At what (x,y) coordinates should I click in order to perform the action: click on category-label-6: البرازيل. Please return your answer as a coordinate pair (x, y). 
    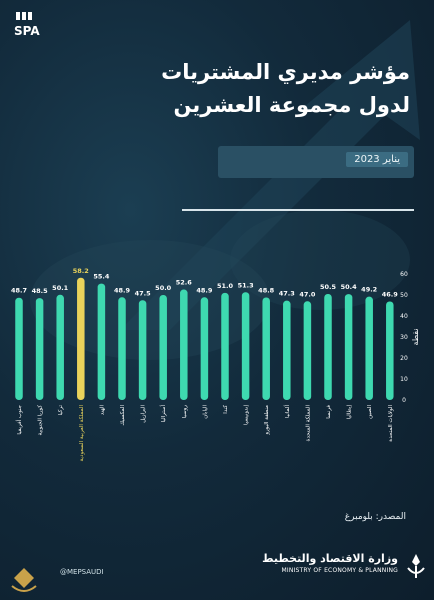
    Looking at the image, I should click on (144, 414).